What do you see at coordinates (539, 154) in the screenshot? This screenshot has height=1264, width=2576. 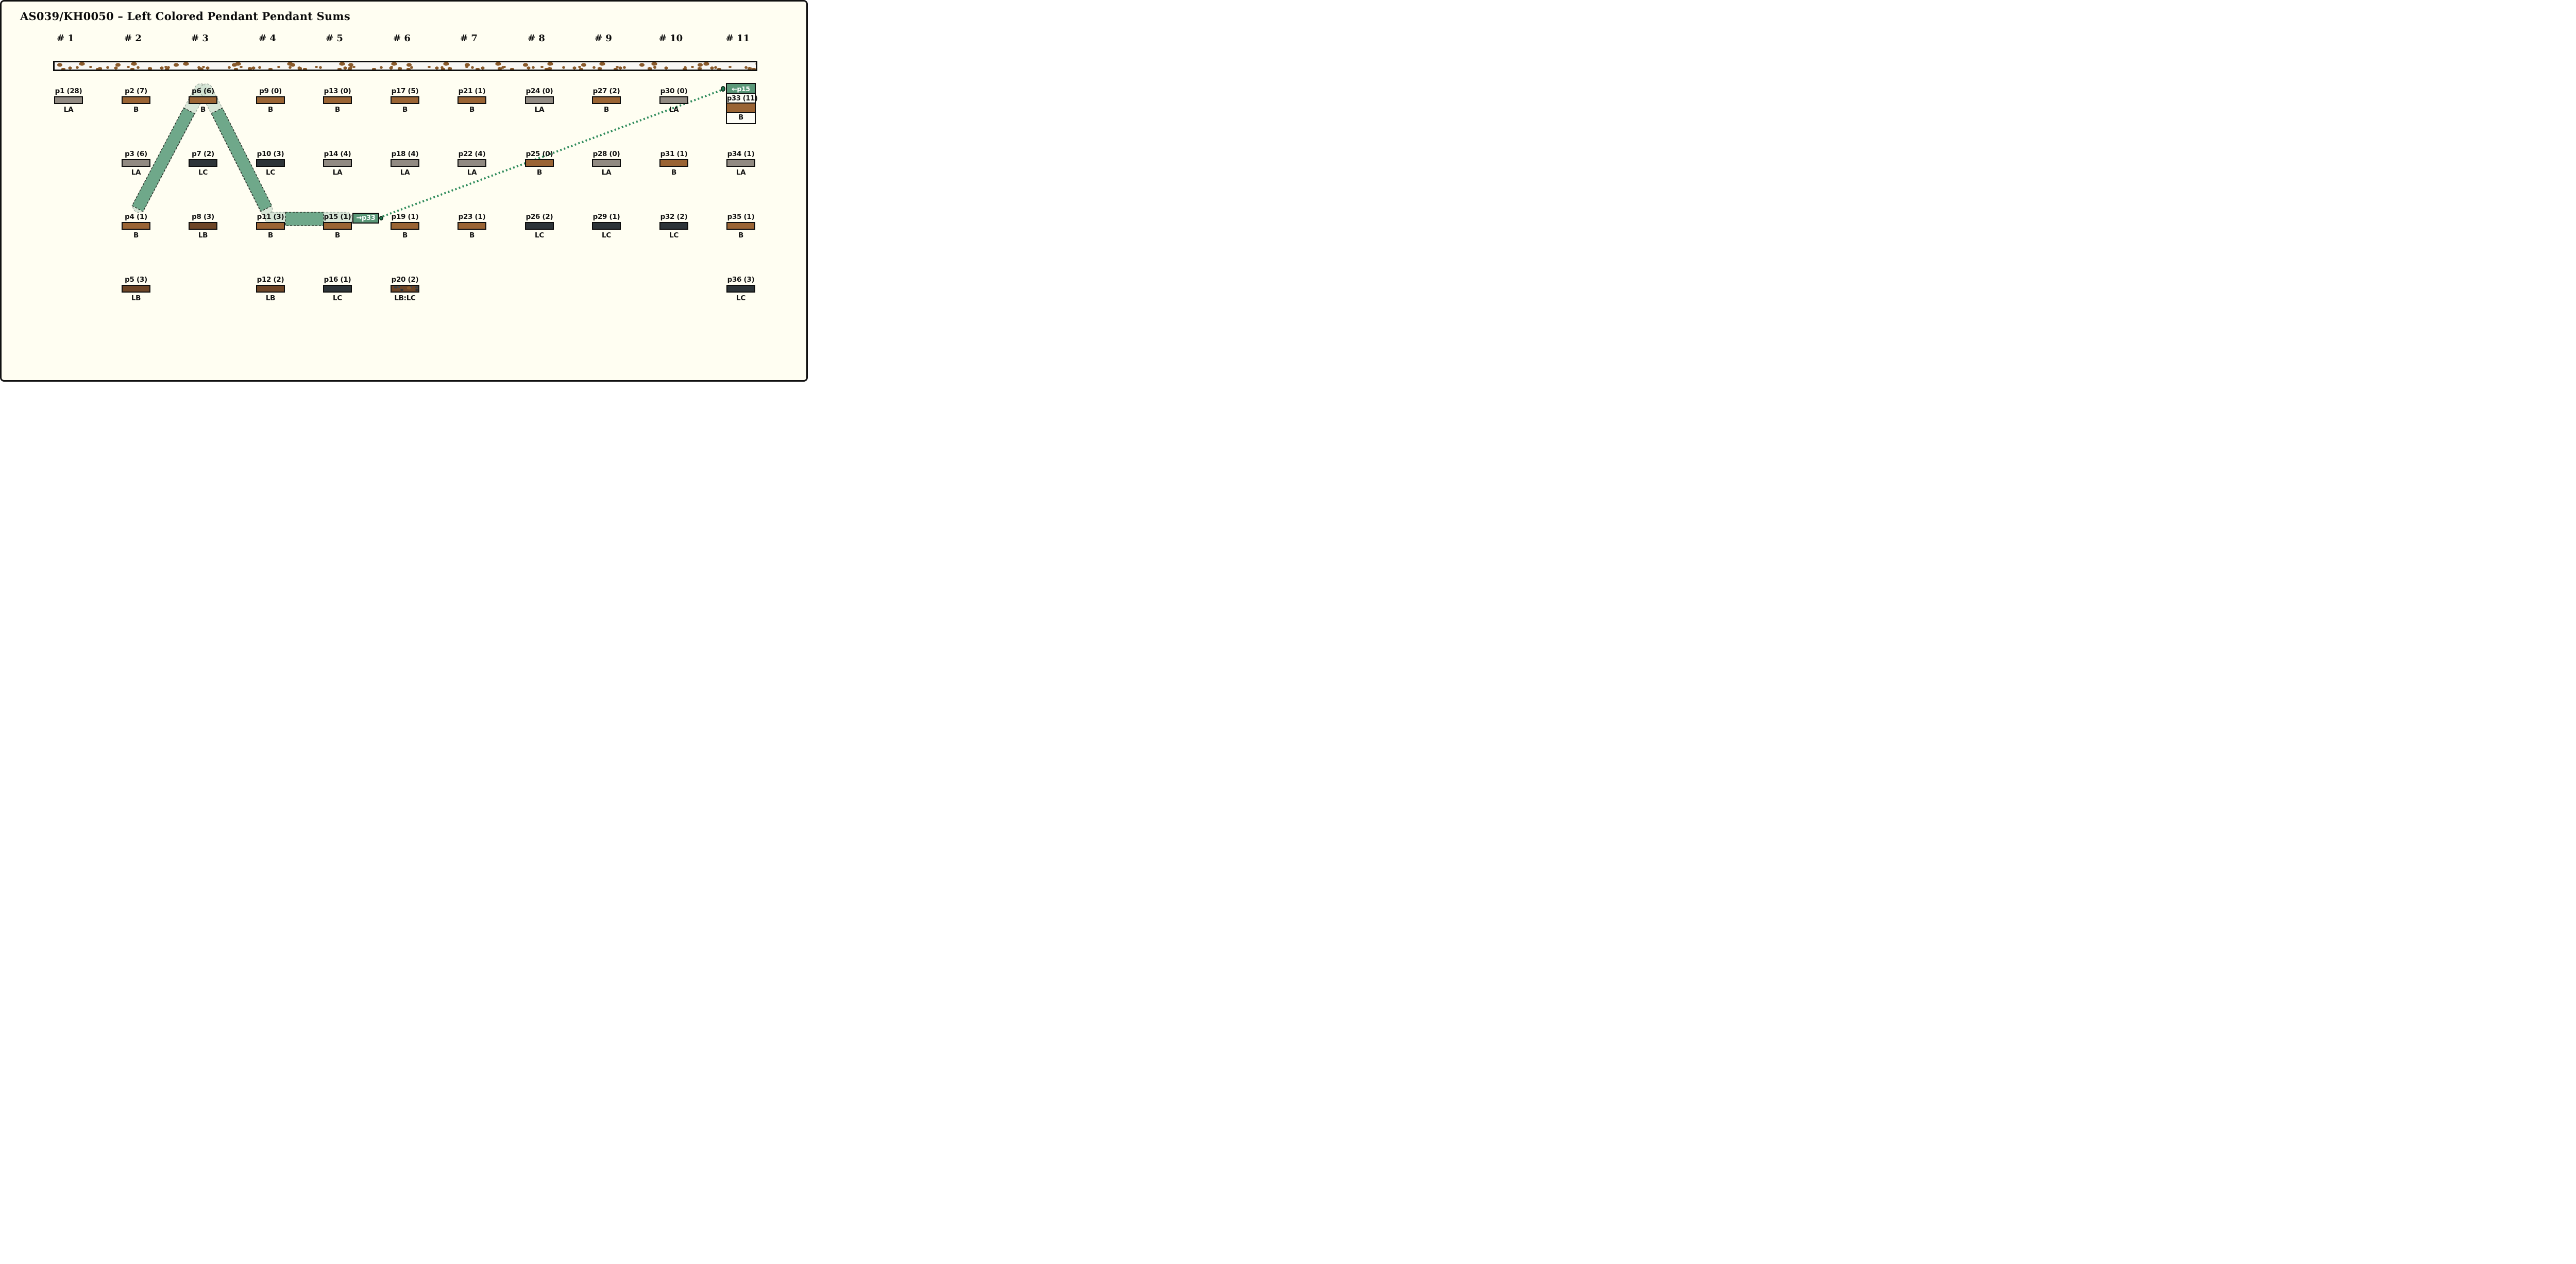 I see `pendant-label: p25 (0)` at bounding box center [539, 154].